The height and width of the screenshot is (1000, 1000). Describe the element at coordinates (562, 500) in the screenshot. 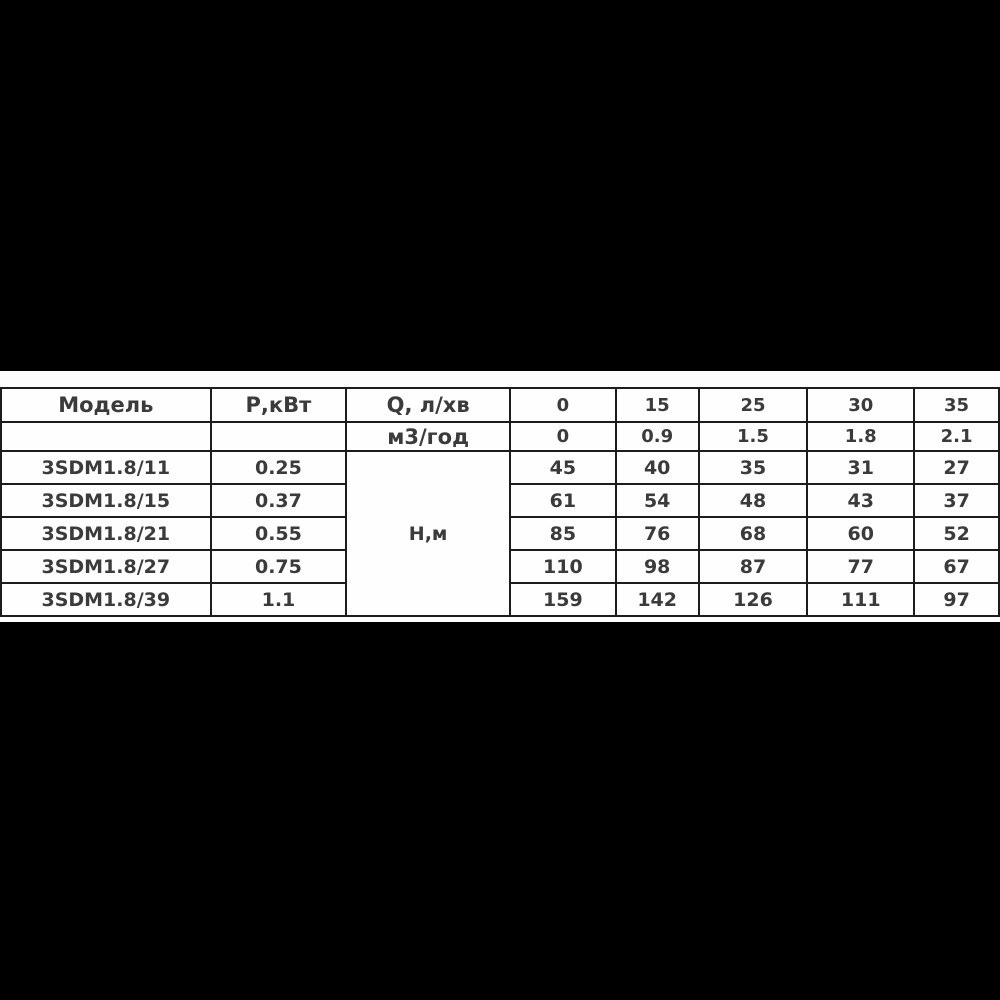

I see `head-value: 61` at that location.